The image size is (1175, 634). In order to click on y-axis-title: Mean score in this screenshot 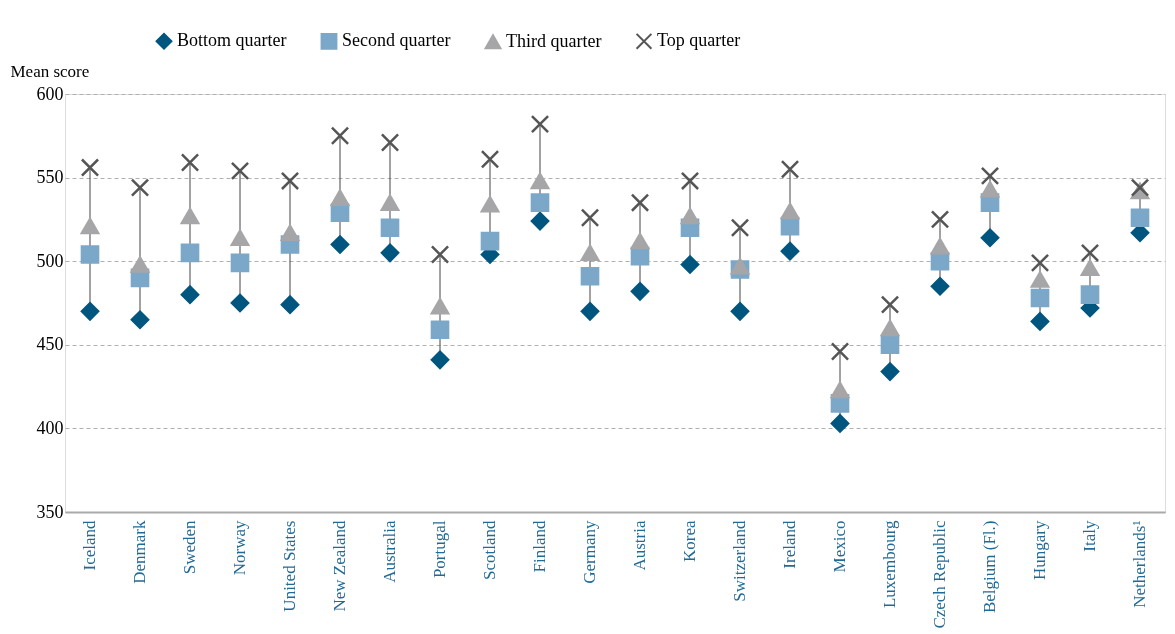, I will do `click(50, 71)`.